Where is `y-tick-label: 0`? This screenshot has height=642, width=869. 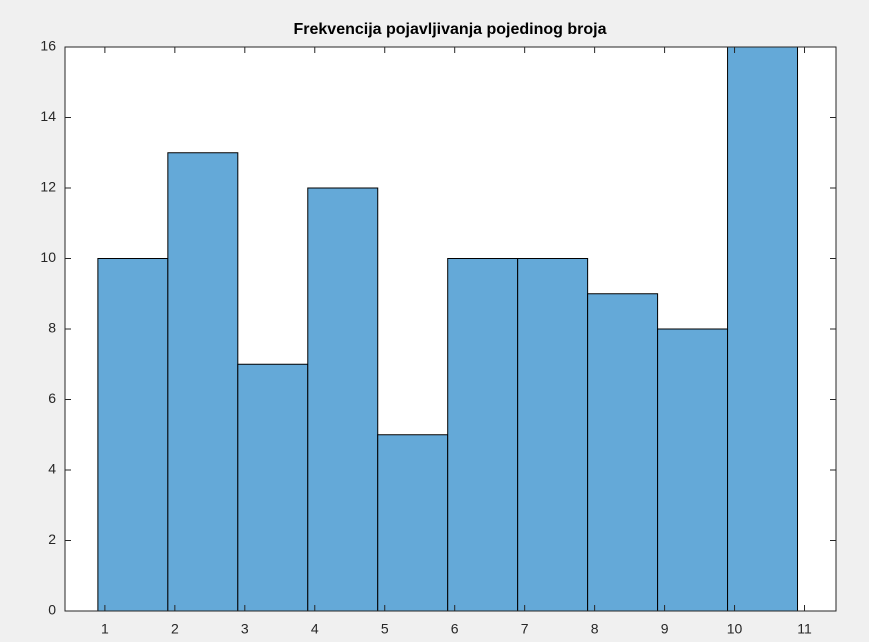 y-tick-label: 0 is located at coordinates (52, 610).